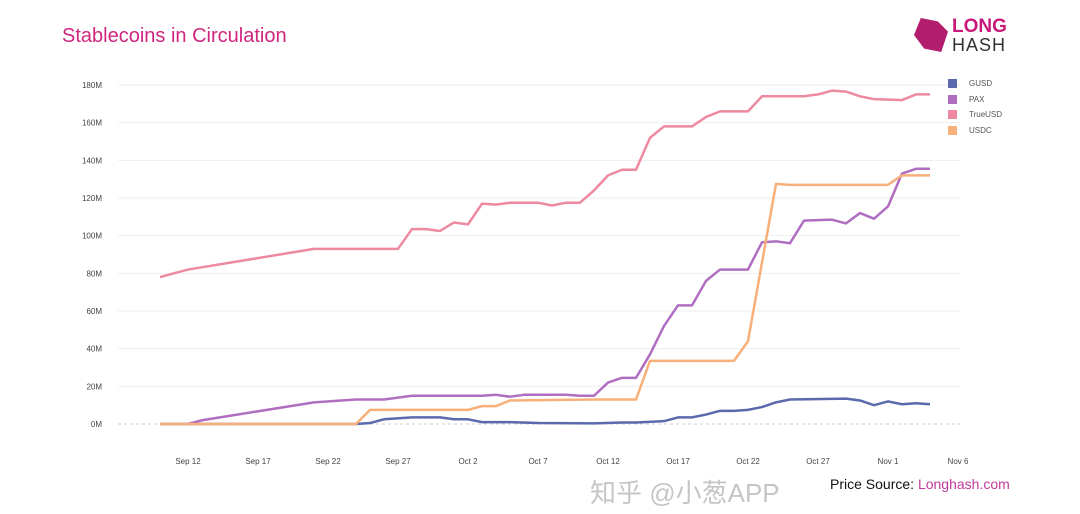  I want to click on y-tick-label: 80M, so click(94, 273).